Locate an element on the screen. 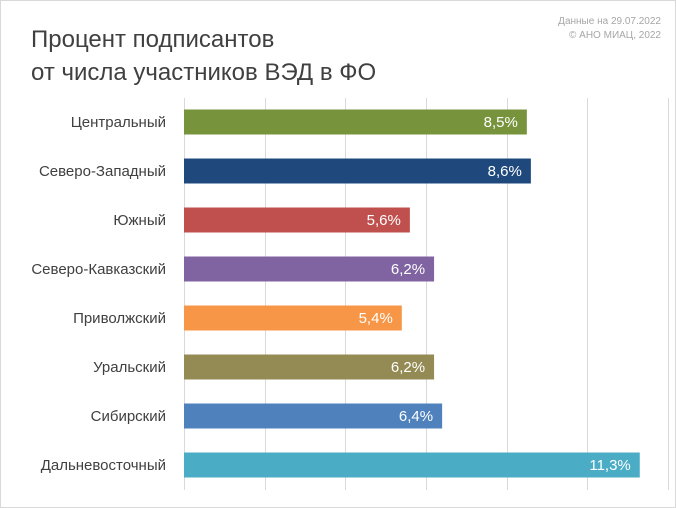 Image resolution: width=676 pixels, height=508 pixels. category-label: Дальневосточный is located at coordinates (103, 465).